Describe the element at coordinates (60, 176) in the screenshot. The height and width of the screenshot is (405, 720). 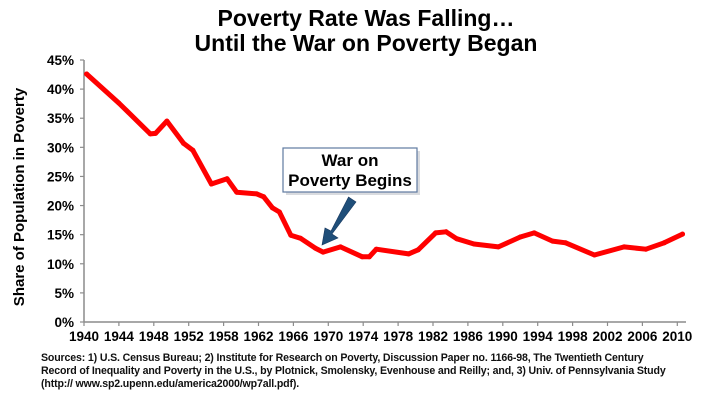
I see `y-tick-label: 25%` at that location.